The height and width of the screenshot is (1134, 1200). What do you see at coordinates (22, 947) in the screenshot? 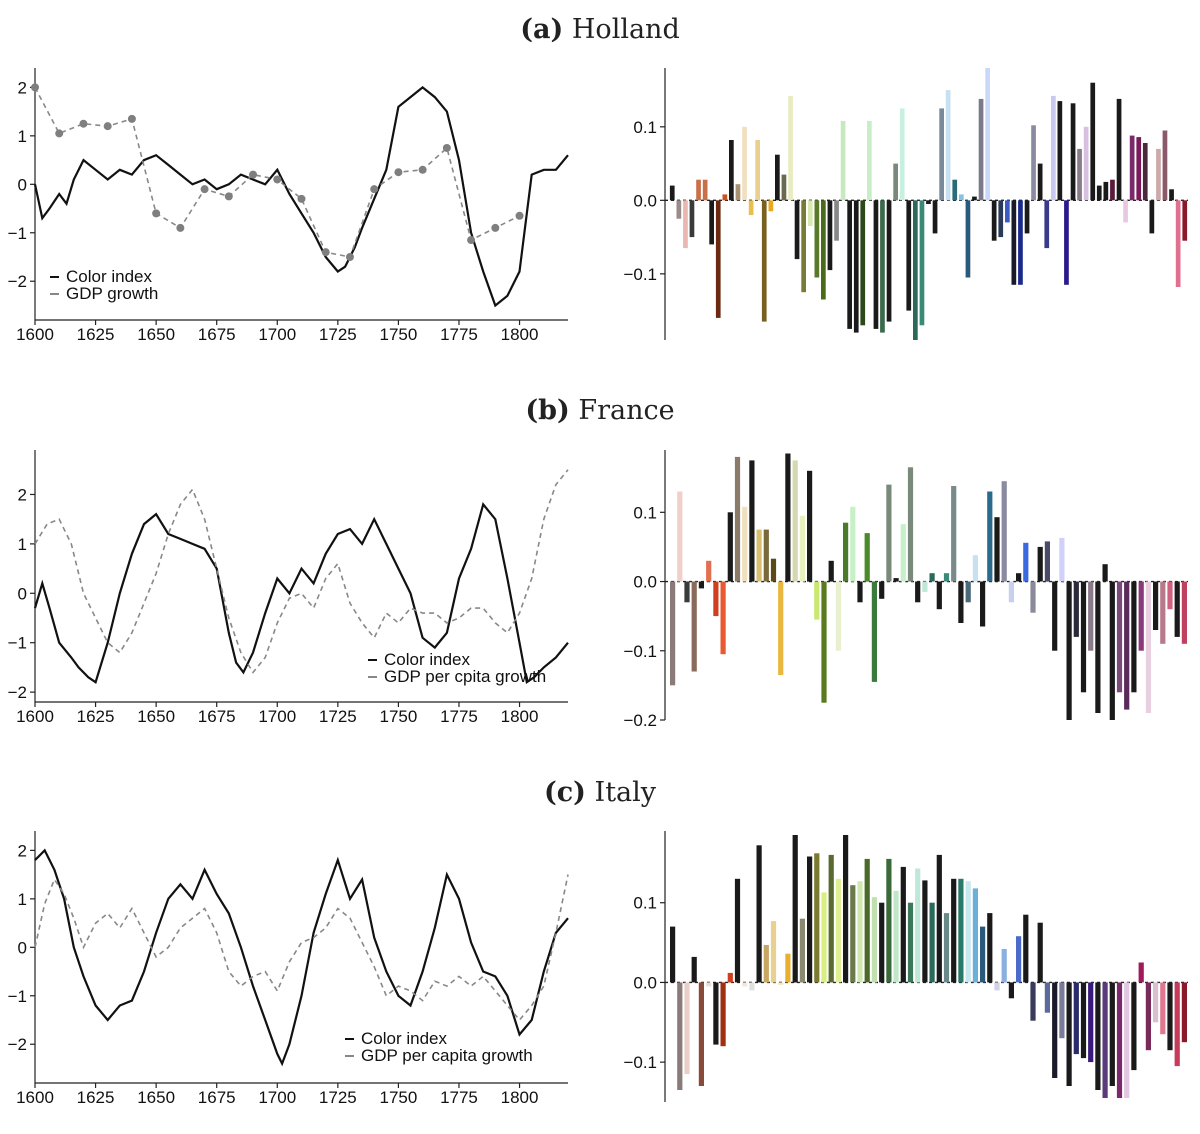
I see `y-tick-label: 0` at bounding box center [22, 947].